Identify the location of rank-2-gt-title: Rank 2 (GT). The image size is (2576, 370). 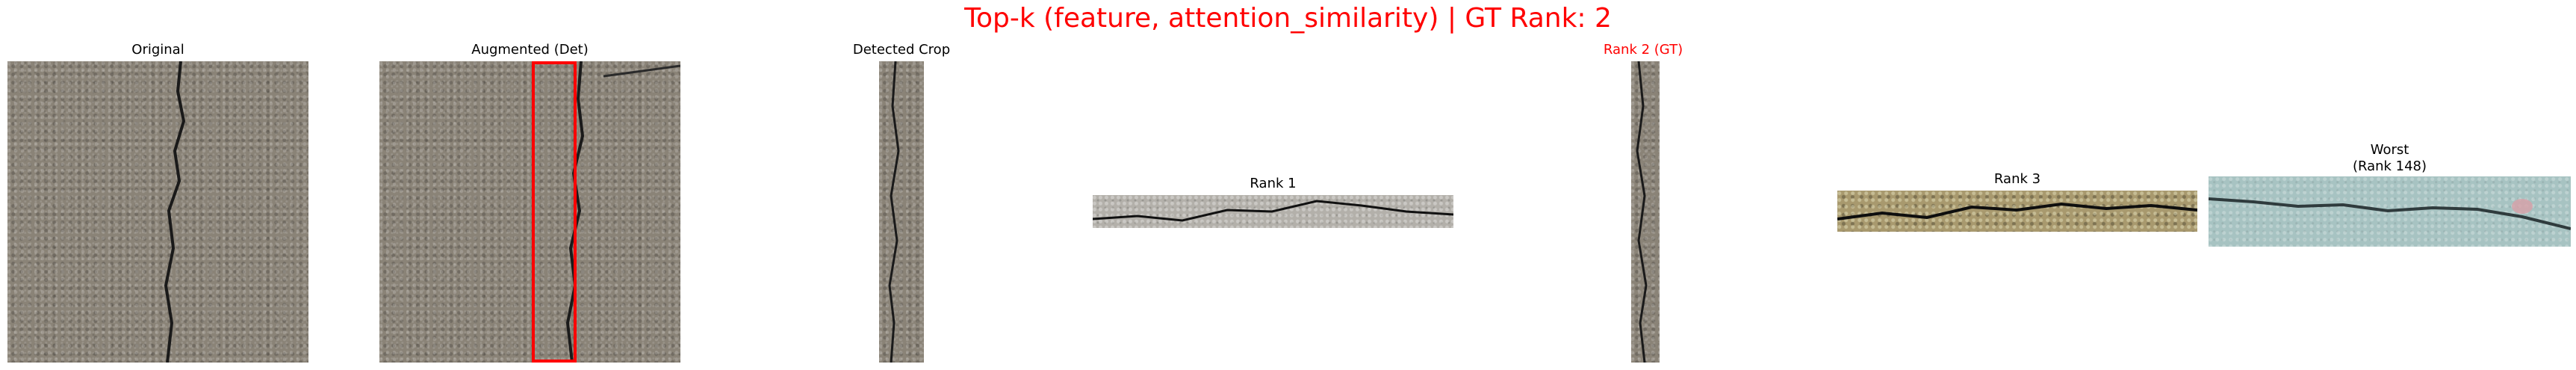
(1643, 50).